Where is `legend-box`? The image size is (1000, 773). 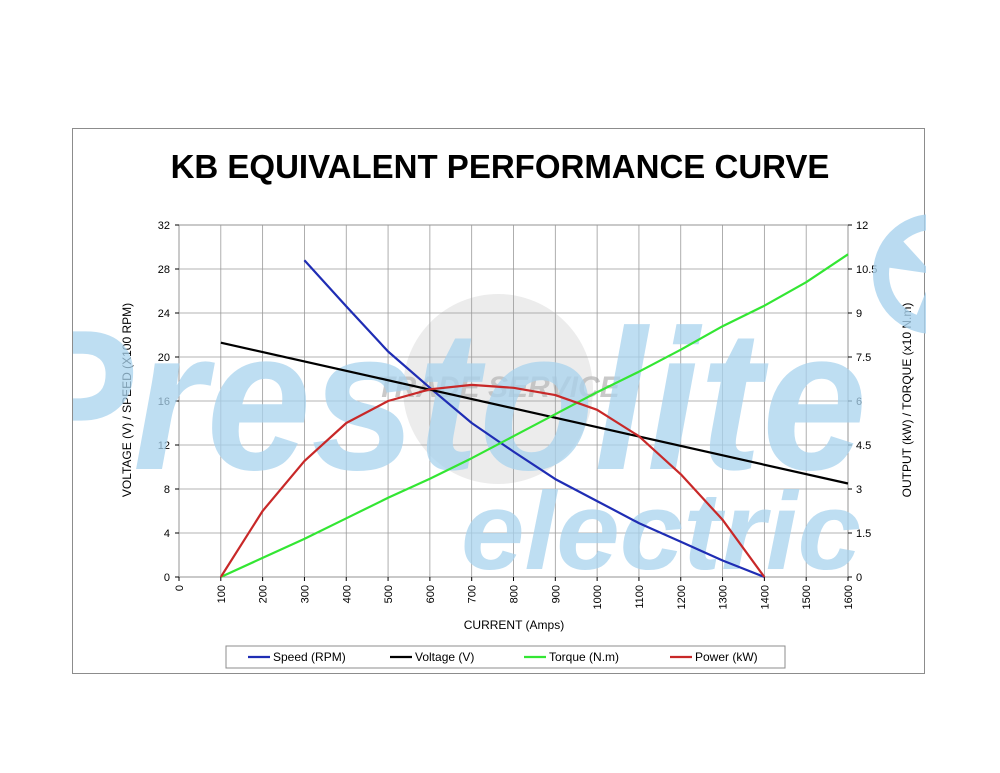
legend-box is located at coordinates (505, 657).